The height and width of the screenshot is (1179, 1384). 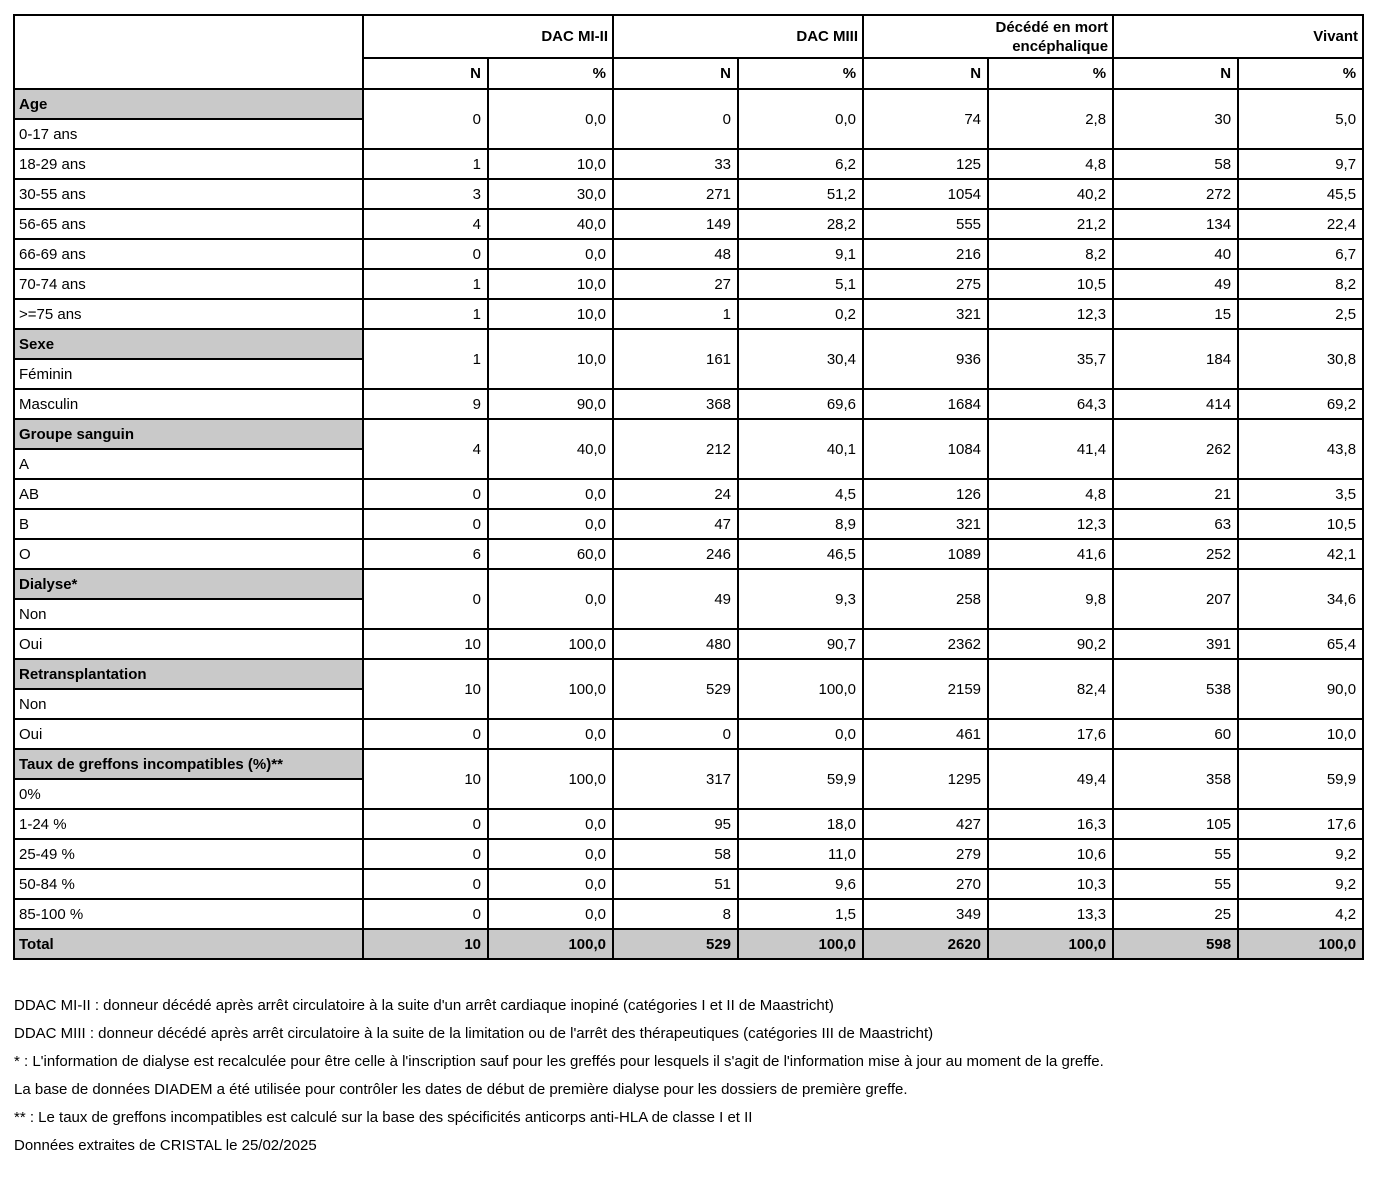 I want to click on table-row: 66-69 ans 0 0,0 48 9,1 216 8,2 40 6,7, so click(x=689, y=254).